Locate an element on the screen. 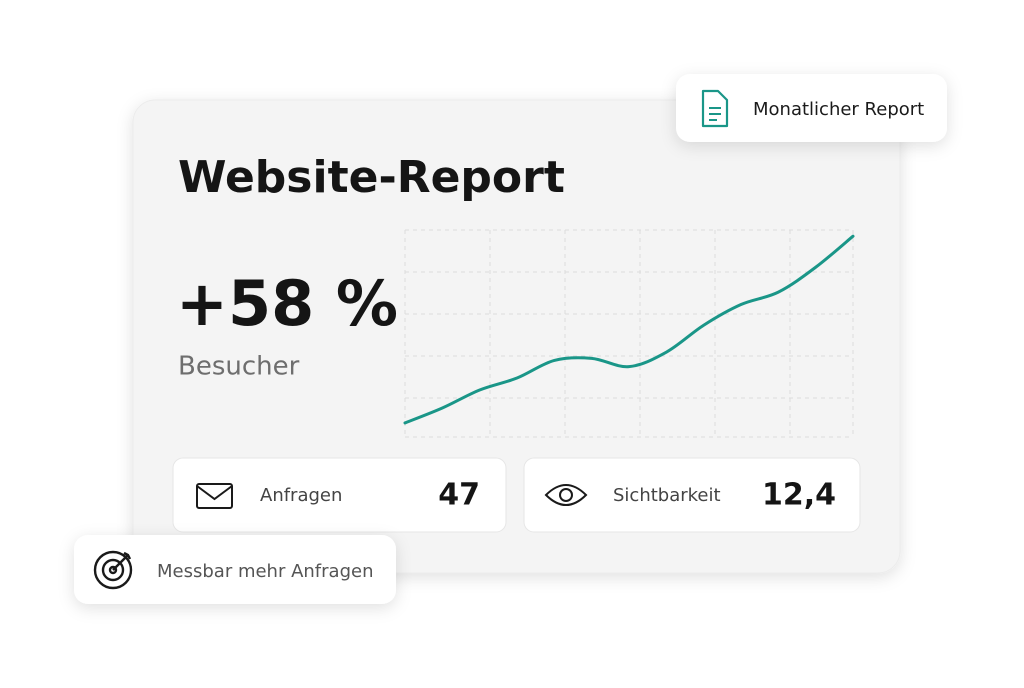 This screenshot has height=688, width=1024. metric-value: 47 is located at coordinates (459, 495).